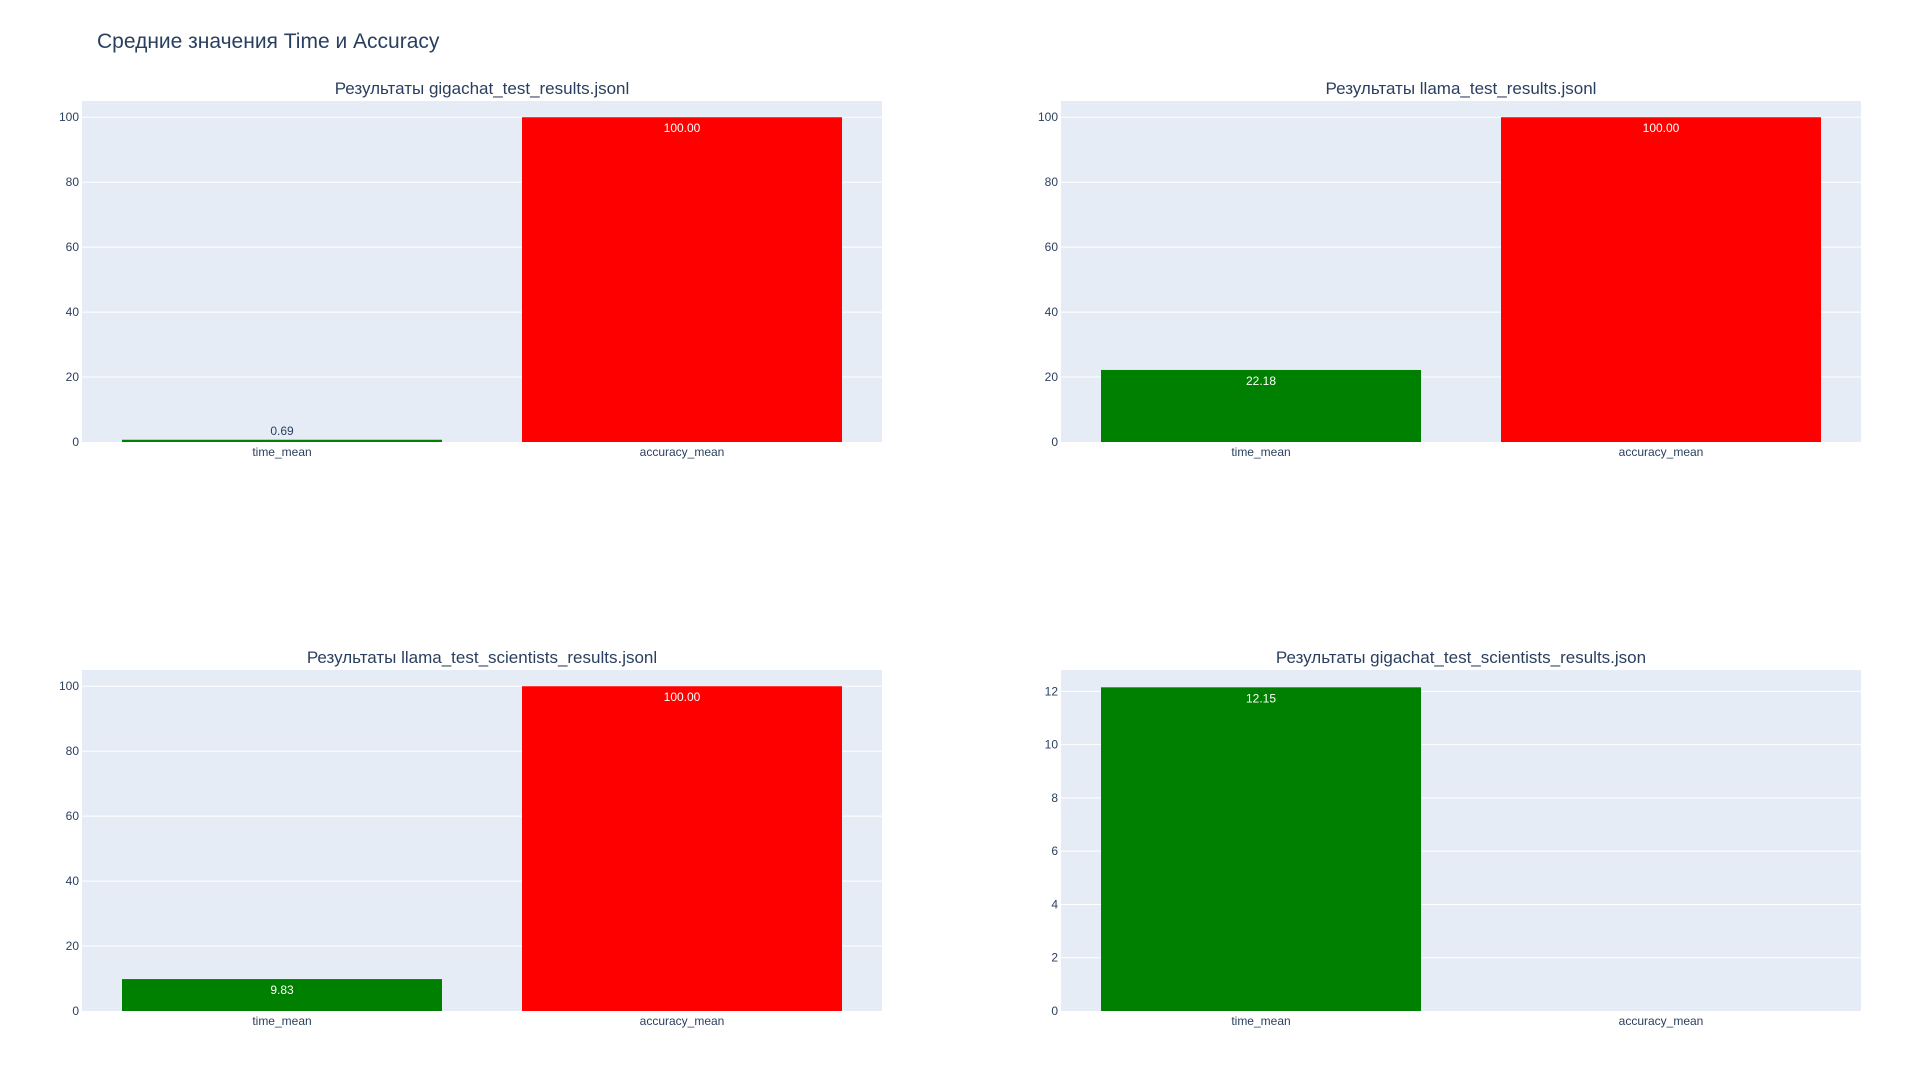  Describe the element at coordinates (1054, 904) in the screenshot. I see `y-tick-label: 4` at that location.